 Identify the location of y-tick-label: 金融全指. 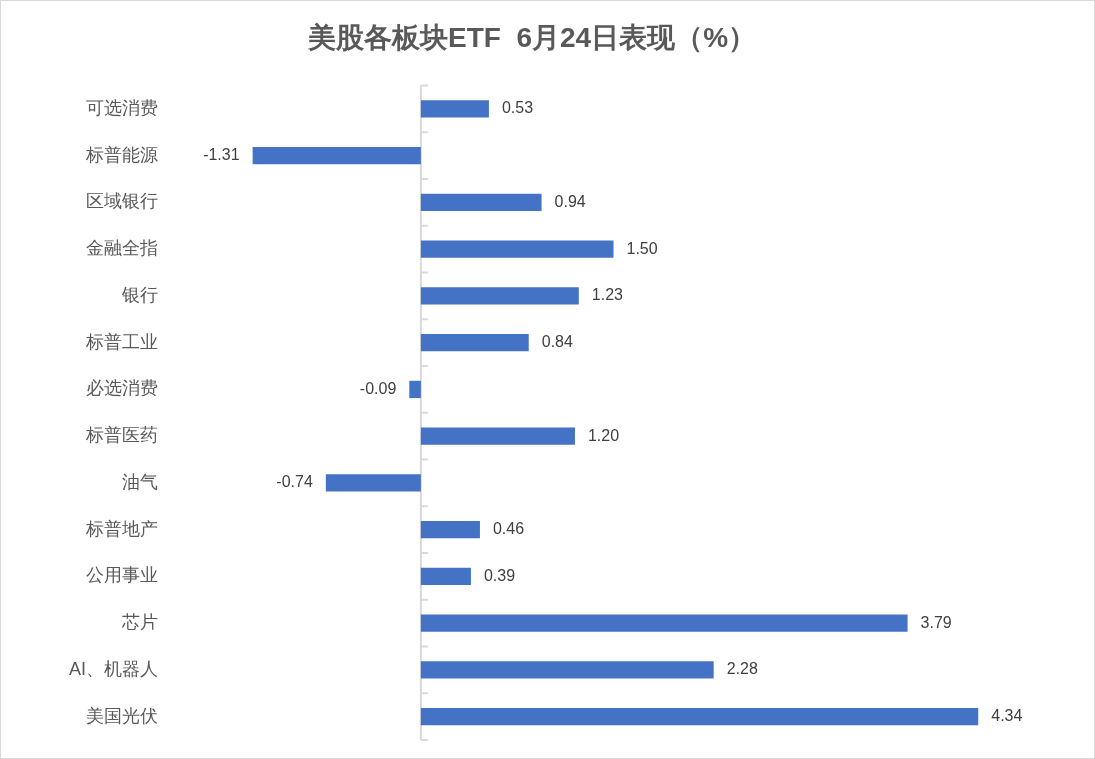
(122, 248).